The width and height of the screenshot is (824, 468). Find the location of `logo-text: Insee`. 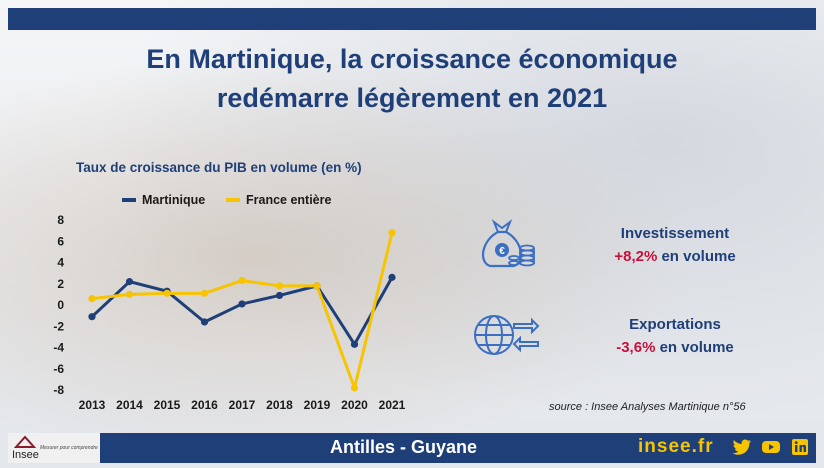

logo-text: Insee is located at coordinates (25, 455).